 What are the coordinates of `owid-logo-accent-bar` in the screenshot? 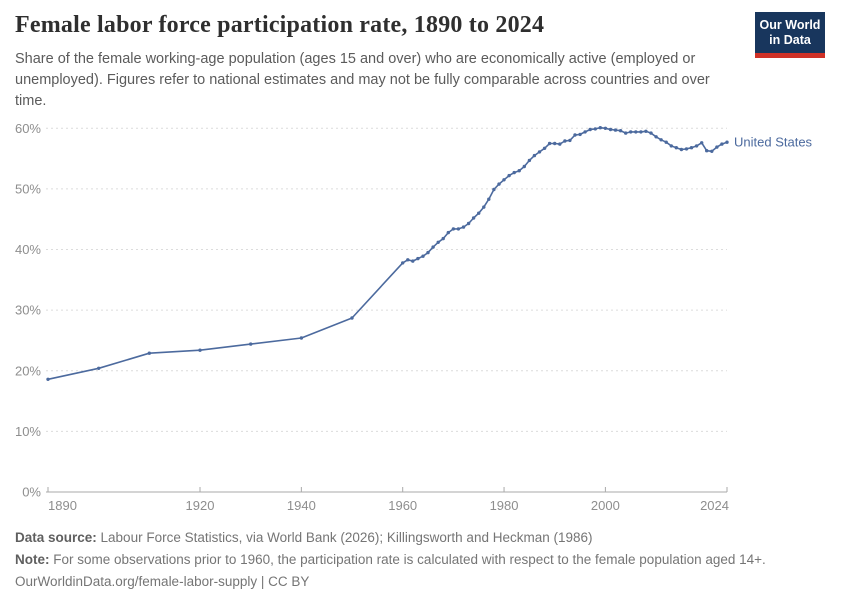 It's located at (790, 55).